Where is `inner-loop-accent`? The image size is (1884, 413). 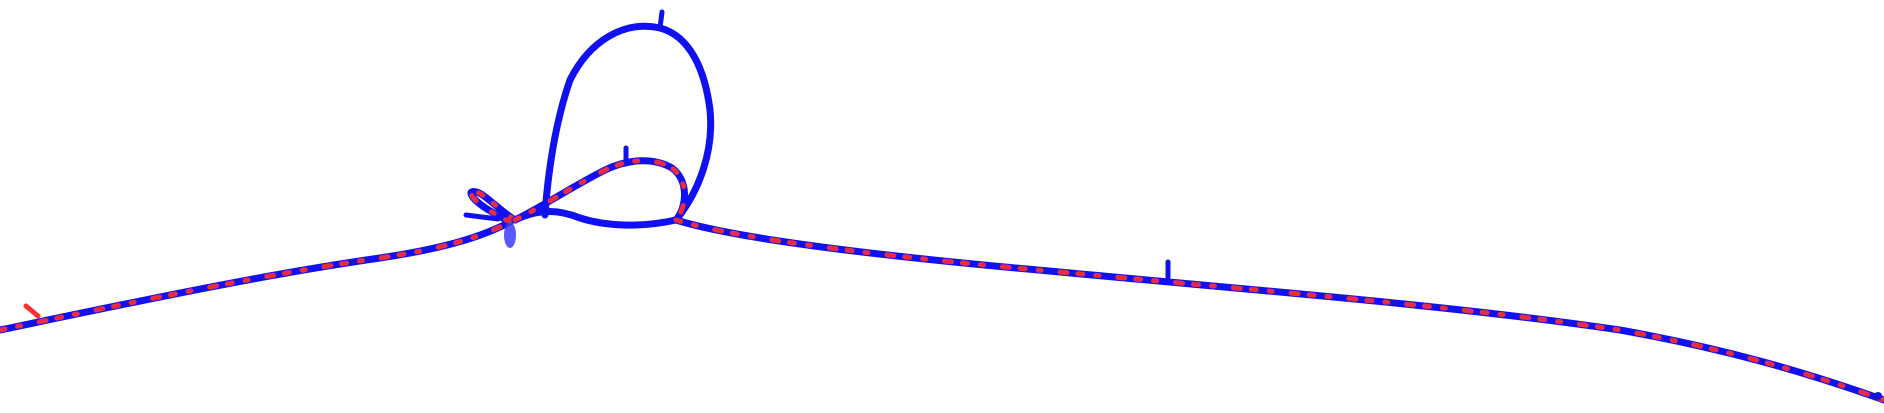
inner-loop-accent is located at coordinates (600, 190).